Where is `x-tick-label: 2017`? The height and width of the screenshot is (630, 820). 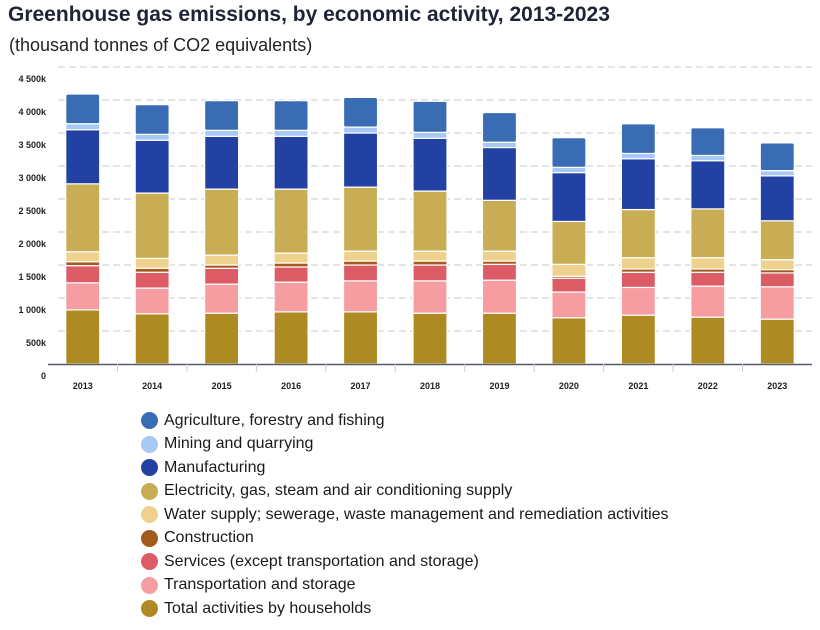 x-tick-label: 2017 is located at coordinates (361, 386).